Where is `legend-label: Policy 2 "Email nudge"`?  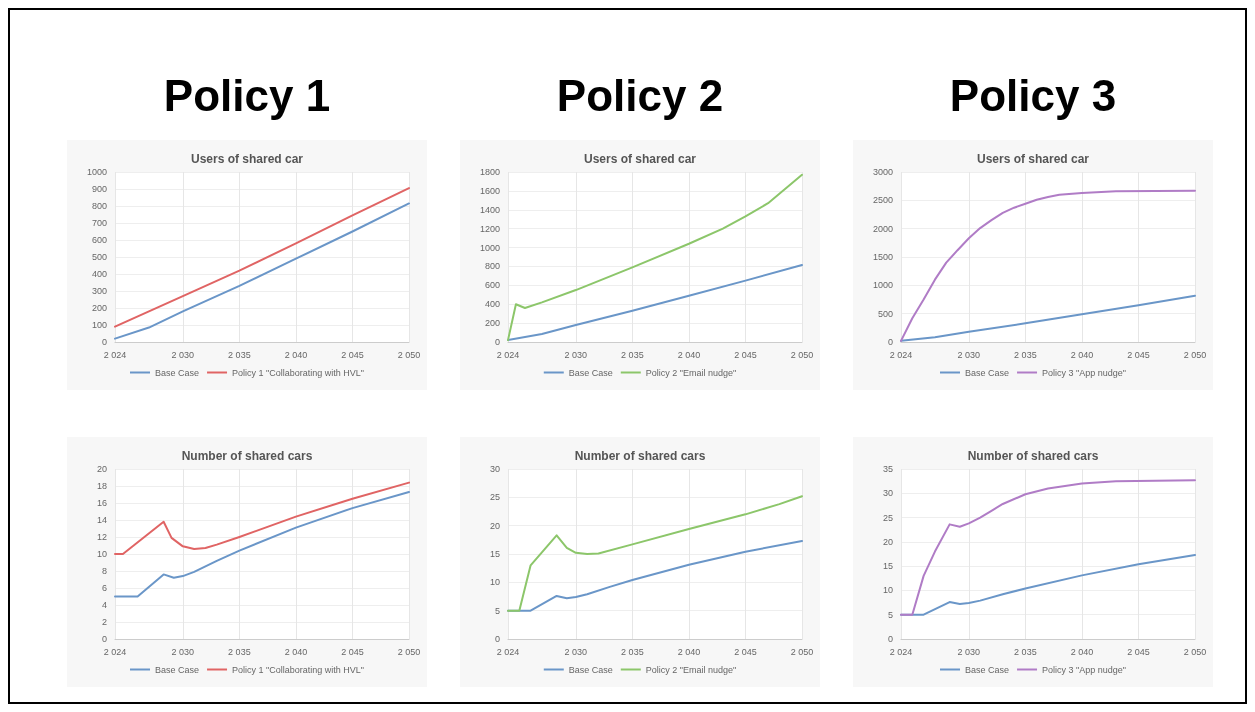
legend-label: Policy 2 "Email nudge" is located at coordinates (691, 669).